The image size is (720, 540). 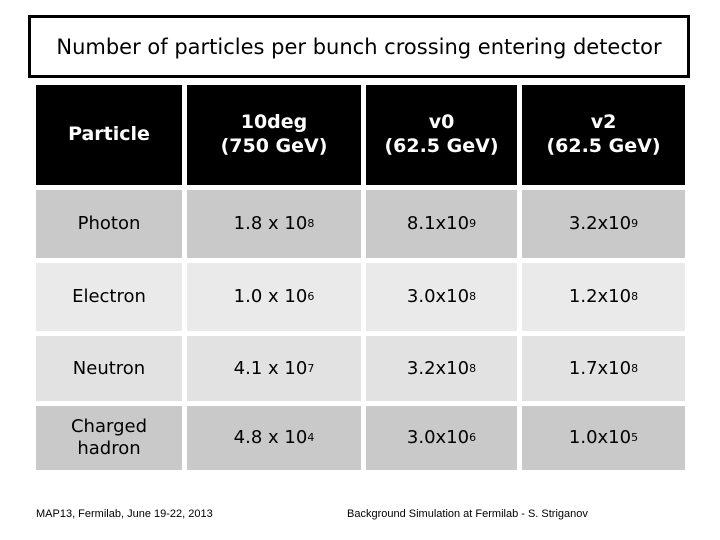 I want to click on table-cell-photon-v0: 8.1x10 9, so click(x=441, y=224).